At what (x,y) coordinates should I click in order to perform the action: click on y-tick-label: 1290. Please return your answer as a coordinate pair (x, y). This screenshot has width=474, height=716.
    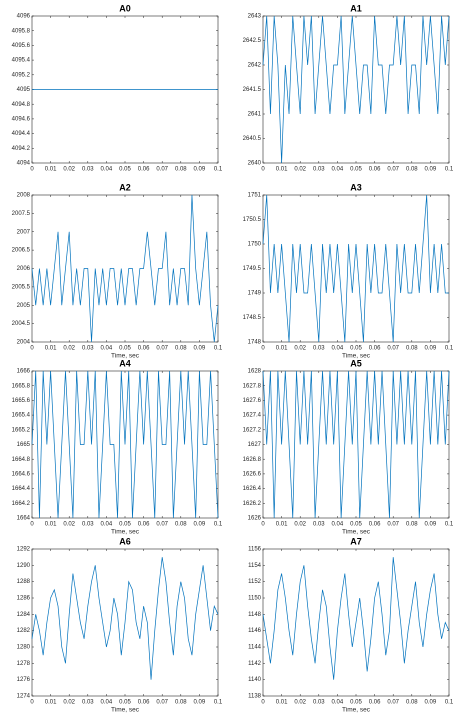
    Looking at the image, I should click on (24, 566).